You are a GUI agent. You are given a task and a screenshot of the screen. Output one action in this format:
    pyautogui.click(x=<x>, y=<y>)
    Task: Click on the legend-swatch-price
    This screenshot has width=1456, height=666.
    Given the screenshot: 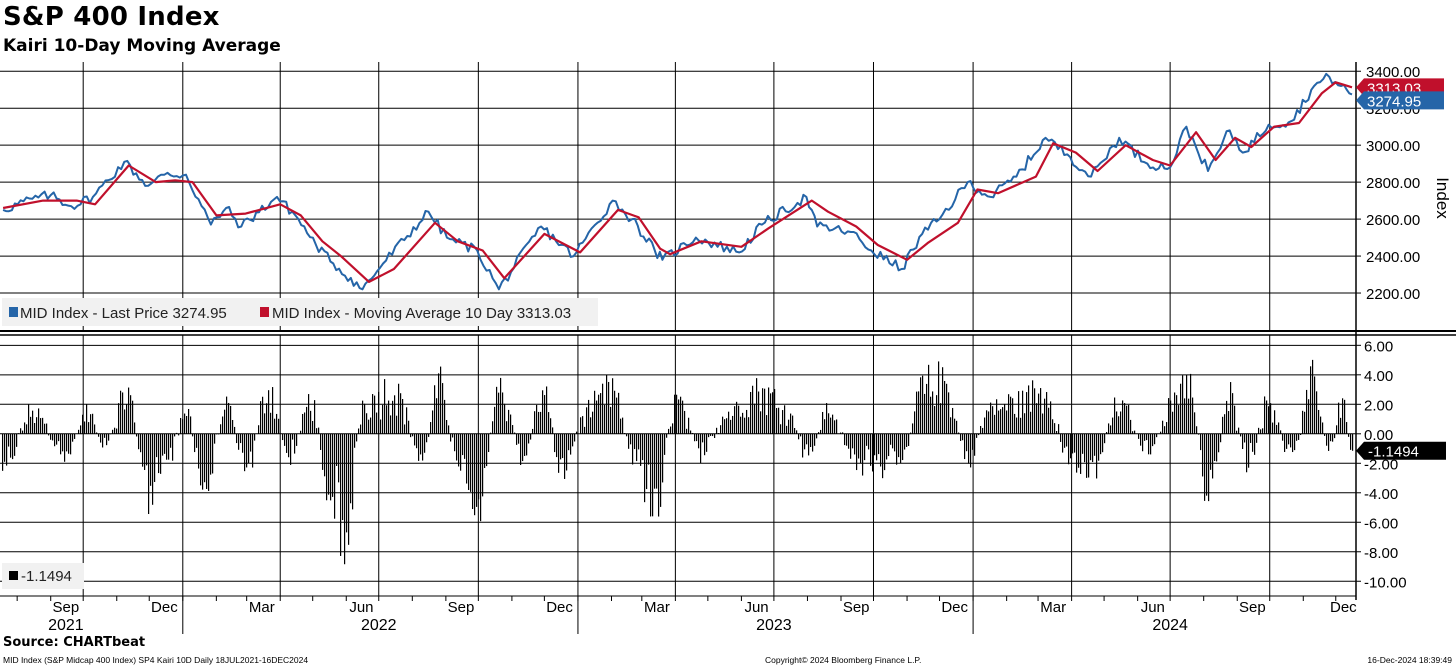 What is the action you would take?
    pyautogui.click(x=13, y=312)
    